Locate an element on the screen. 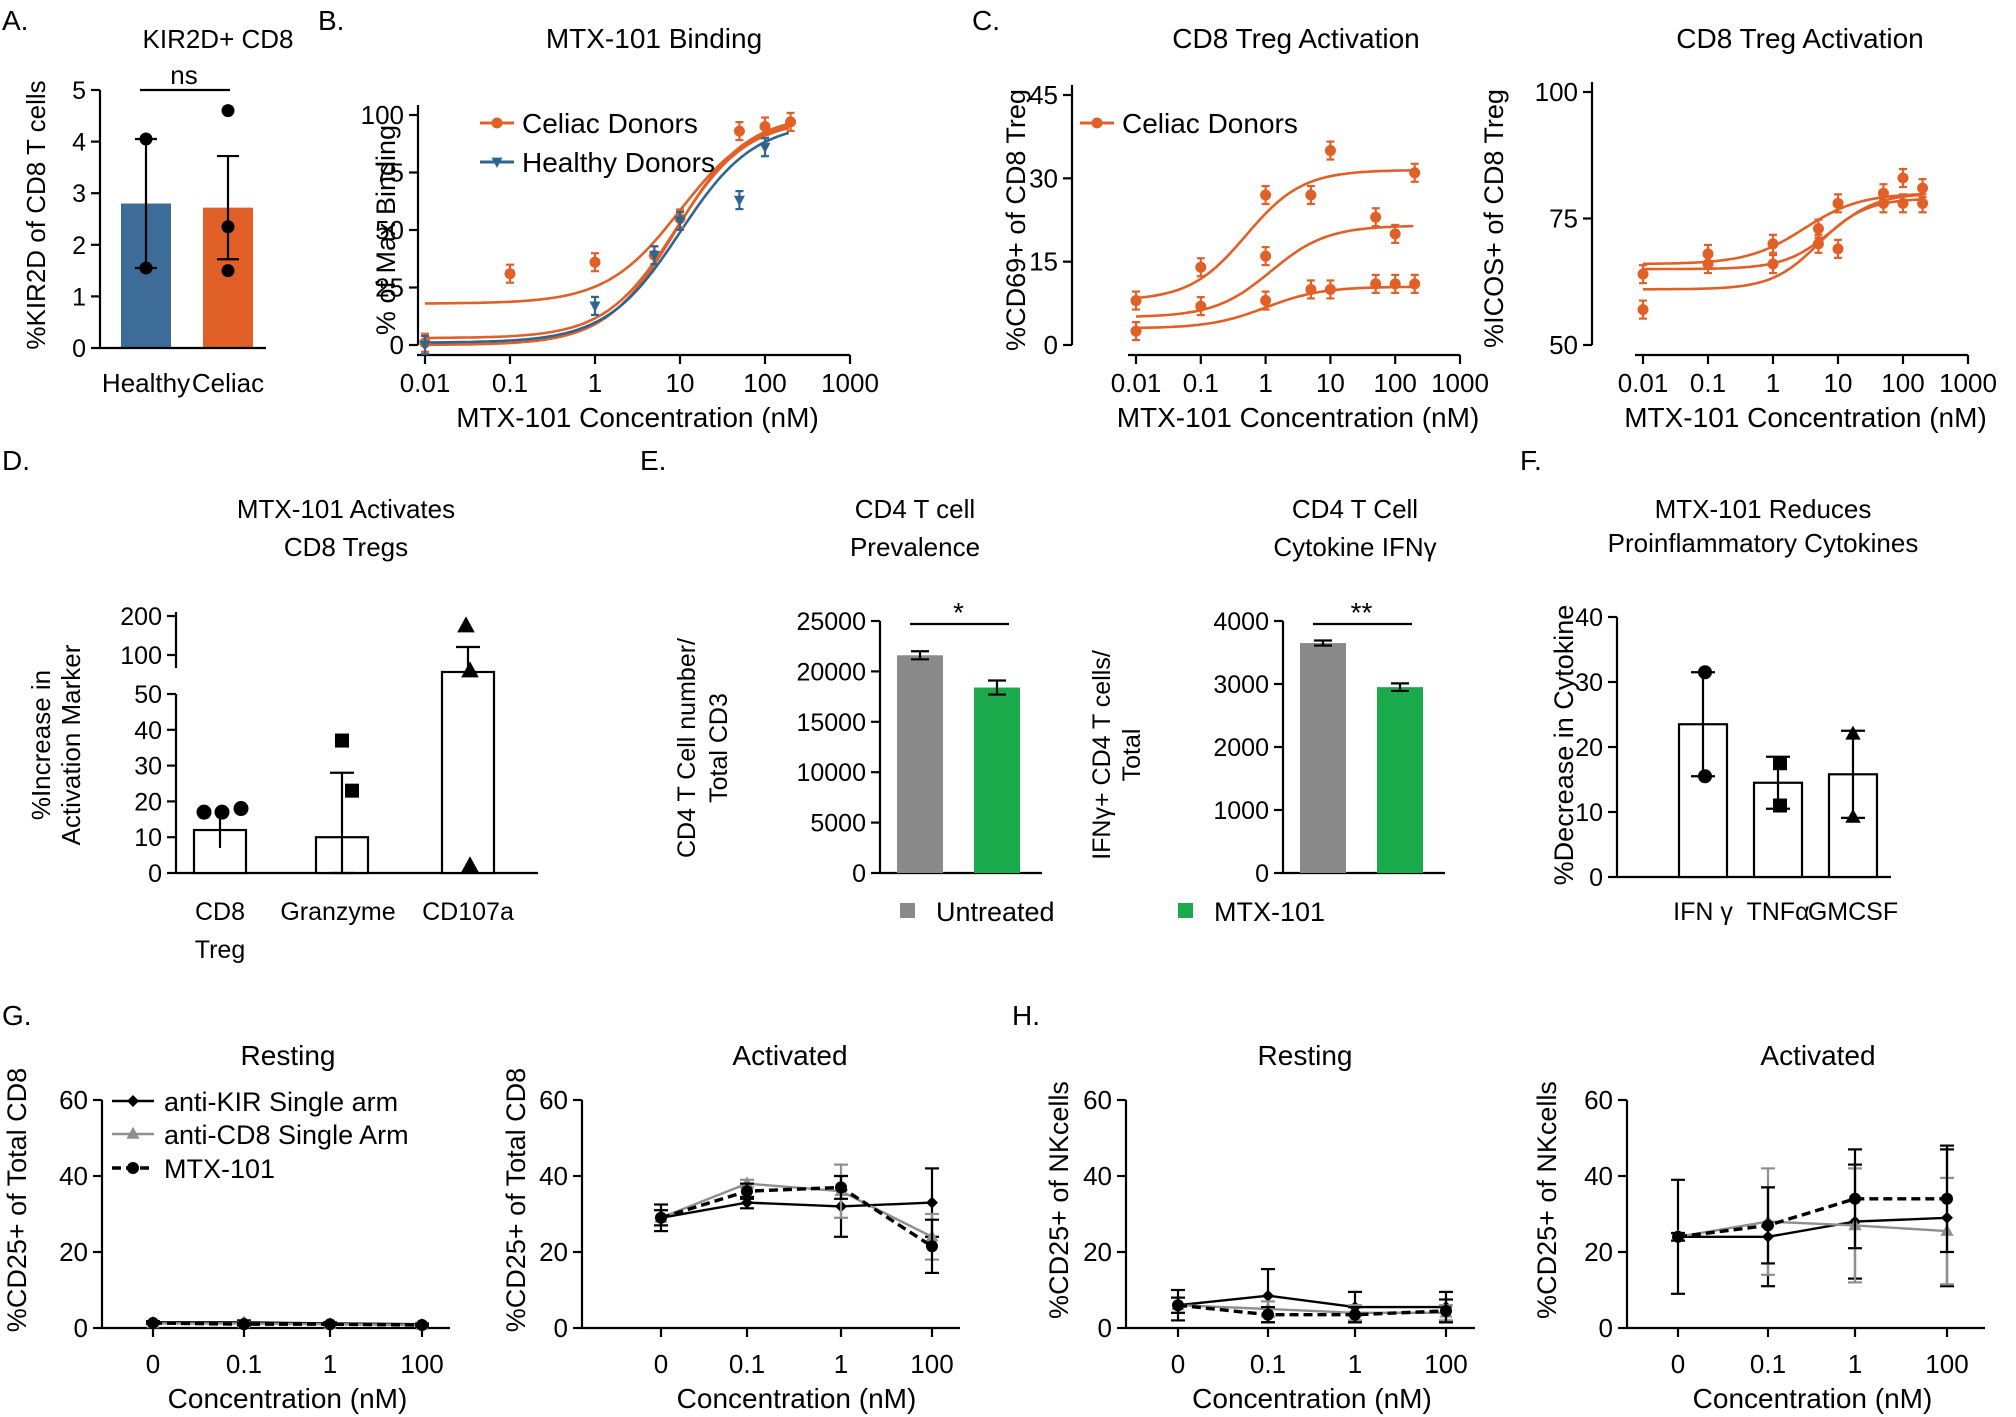 The image size is (2016, 1417). panel-e1-y-tick-label: 20000 is located at coordinates (831, 672).